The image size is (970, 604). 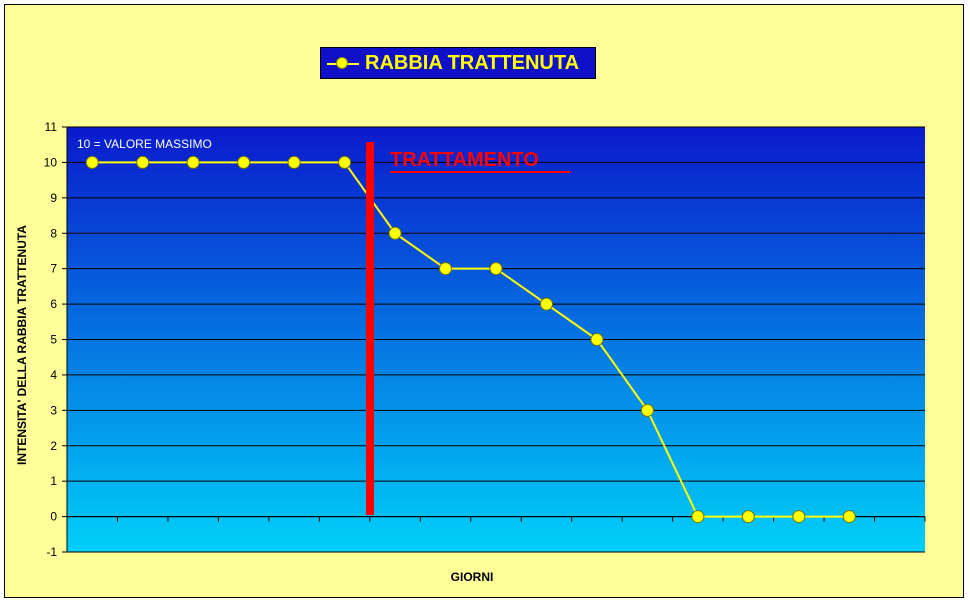 What do you see at coordinates (370, 328) in the screenshot?
I see `treatment-marker` at bounding box center [370, 328].